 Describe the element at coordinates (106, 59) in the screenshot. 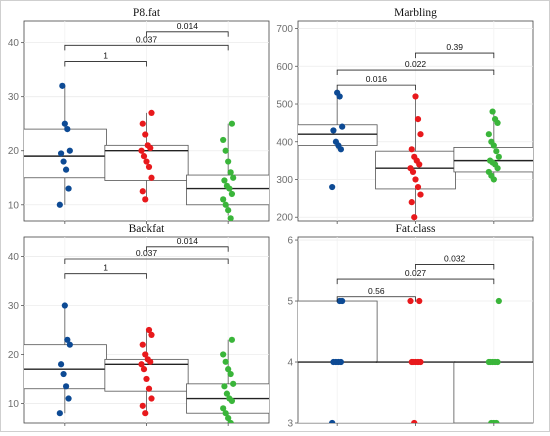

I see `significance-bracket: 1` at that location.